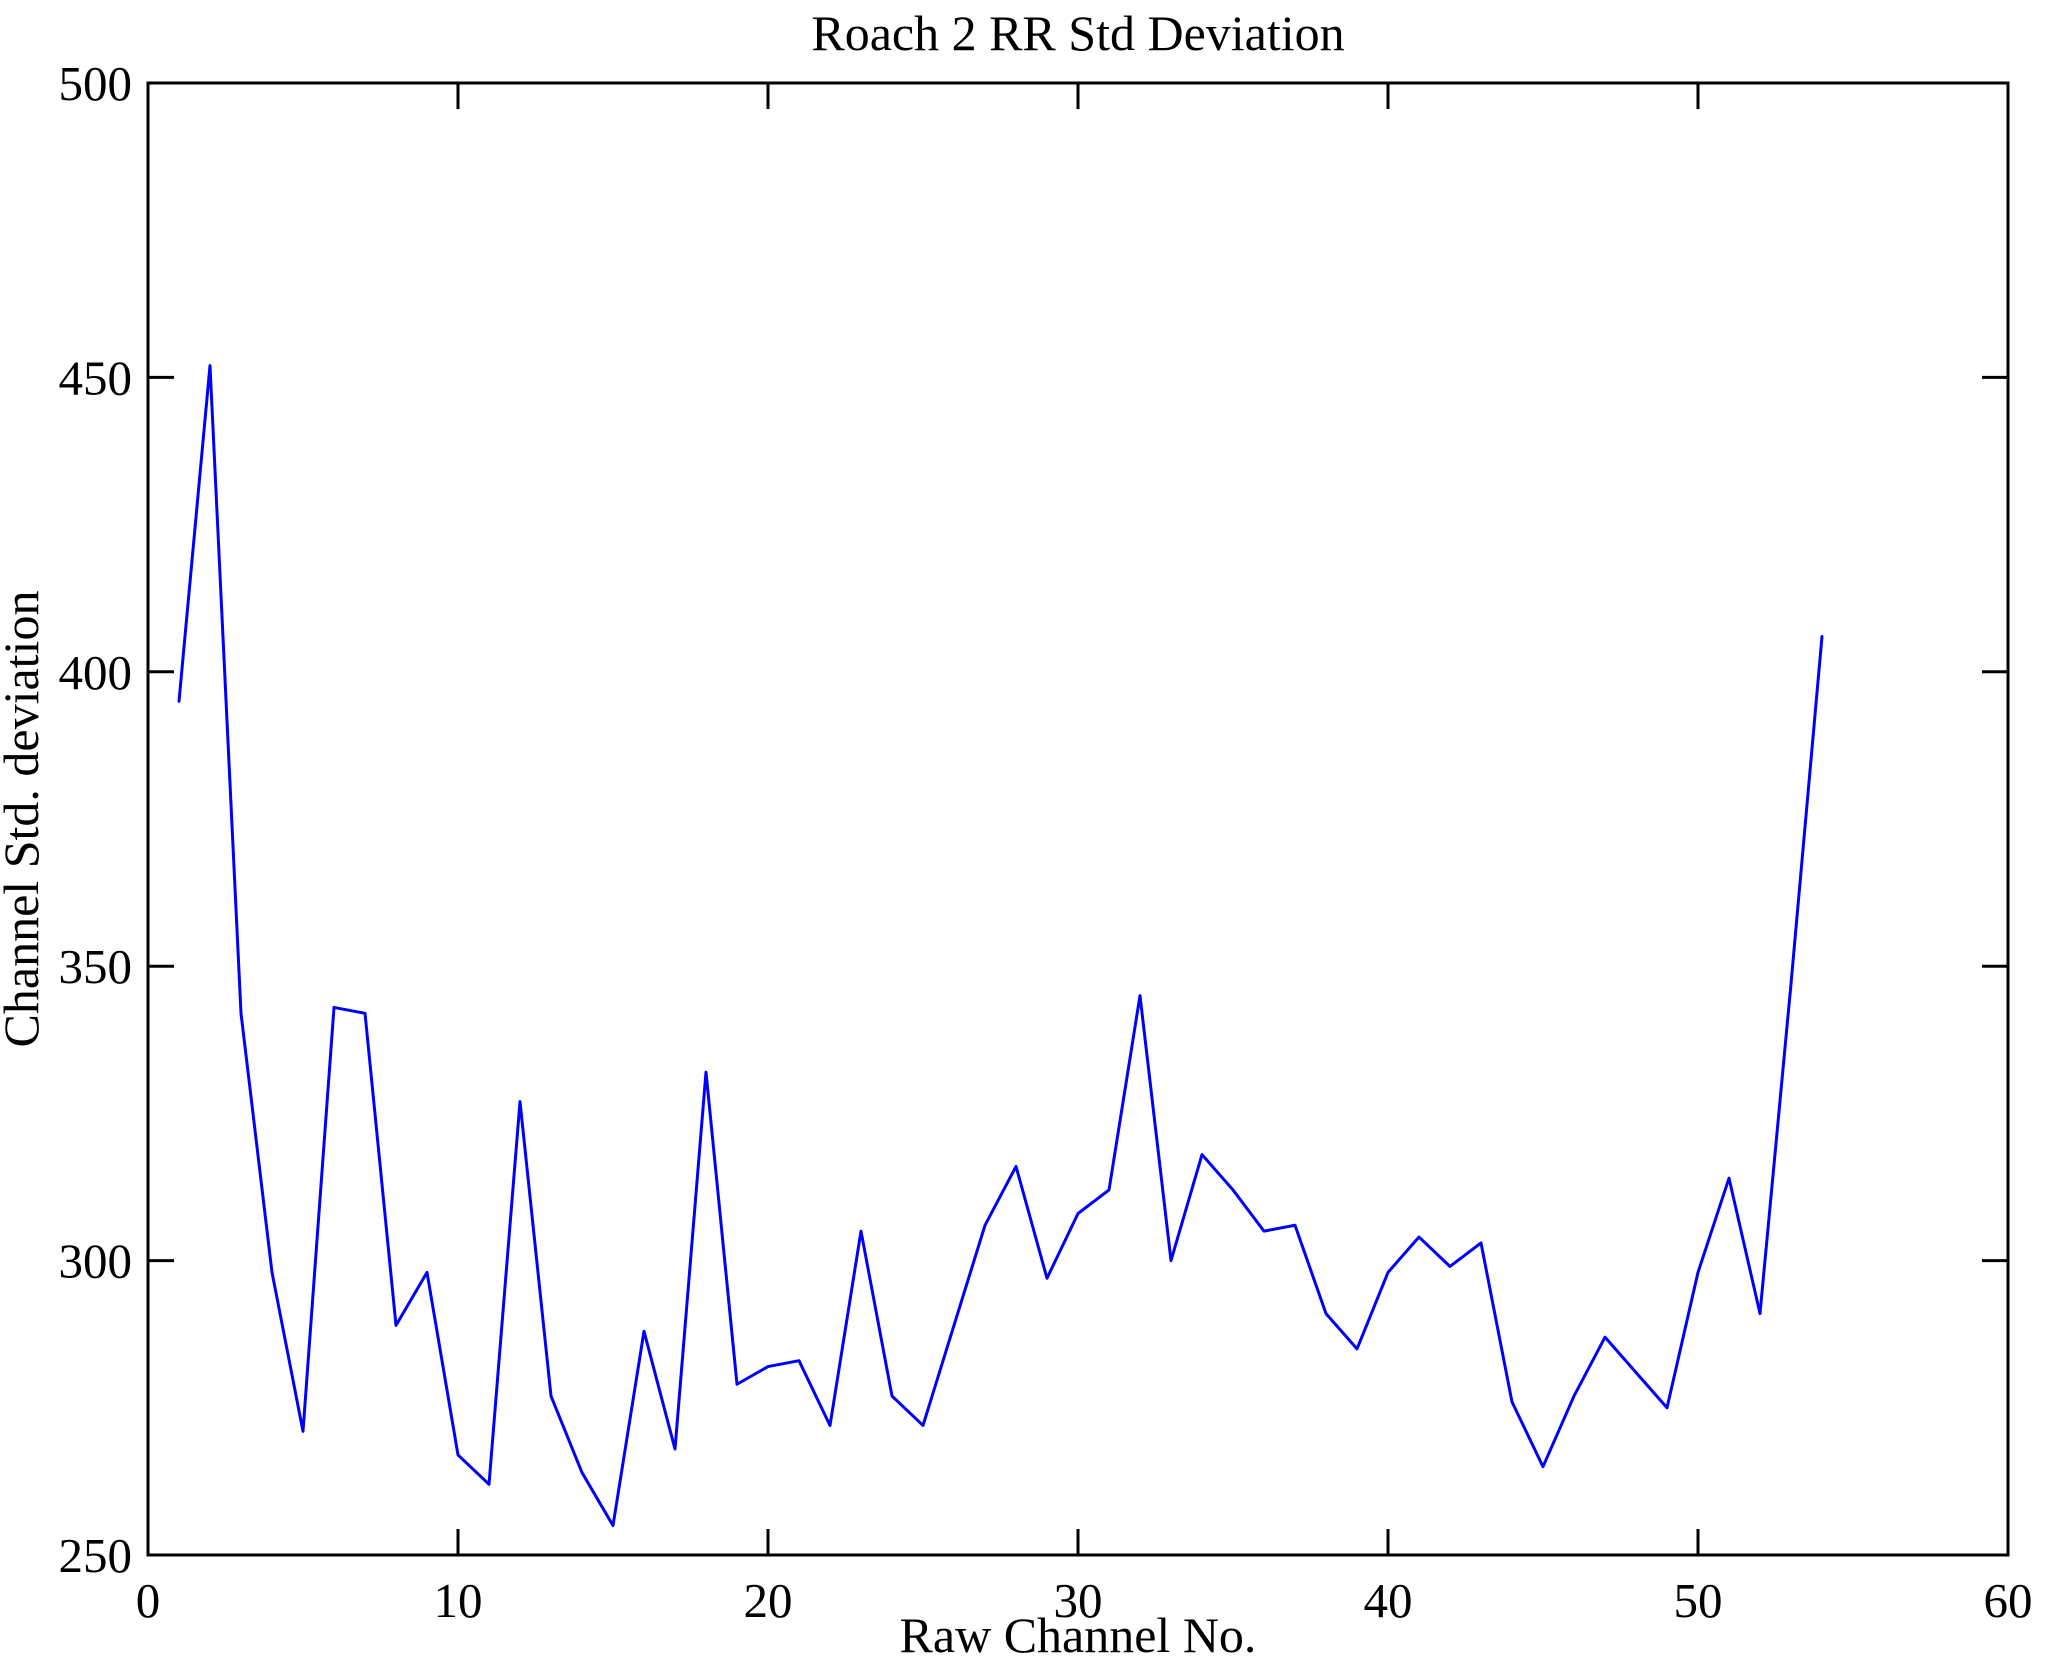  I want to click on x-tick-label: 60, so click(2008, 1600).